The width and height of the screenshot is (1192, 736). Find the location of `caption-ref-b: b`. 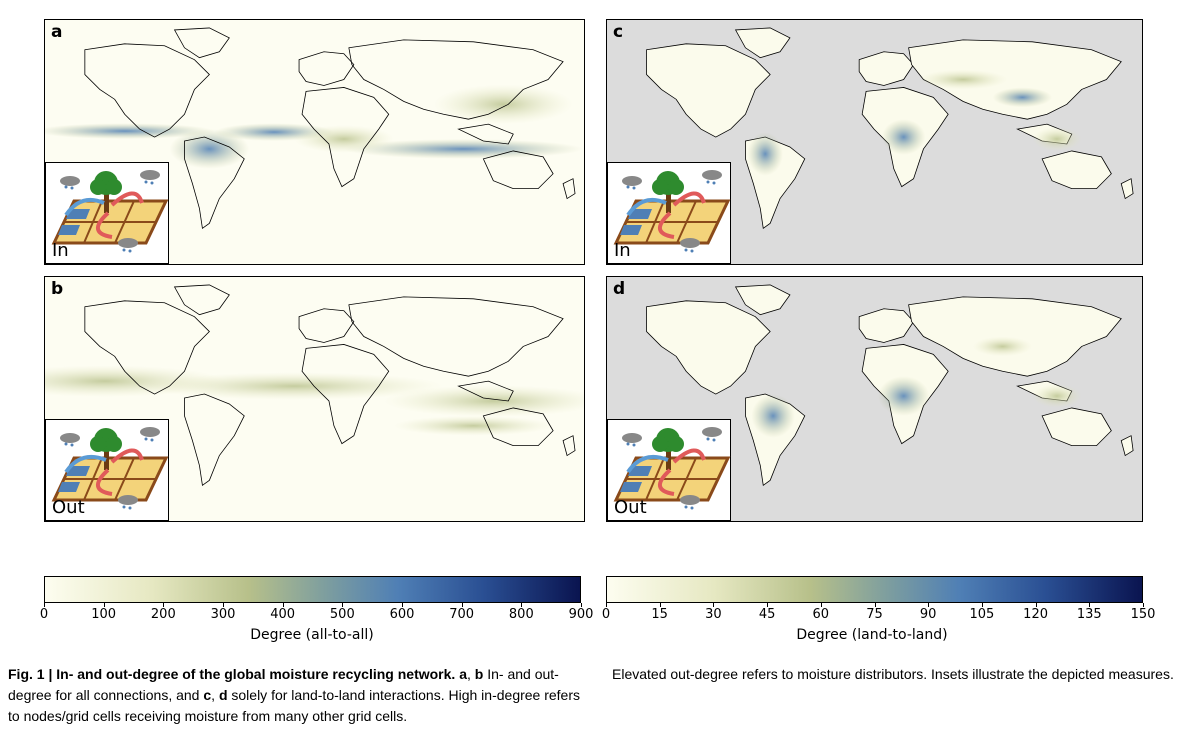

caption-ref-b: b is located at coordinates (479, 674).